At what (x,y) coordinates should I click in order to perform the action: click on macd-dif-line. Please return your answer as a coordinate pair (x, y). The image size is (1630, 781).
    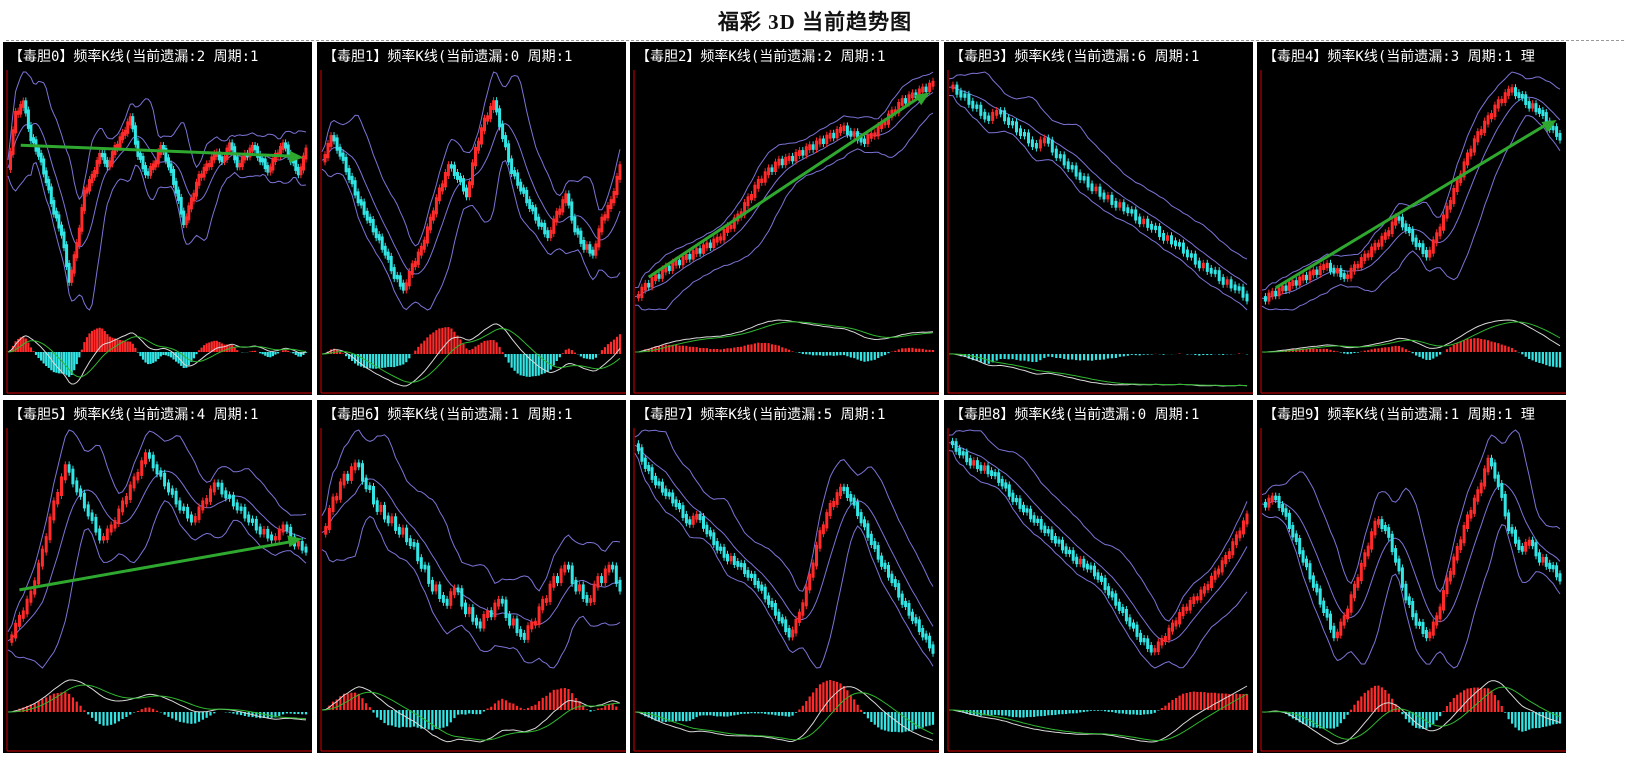
    Looking at the image, I should click on (1411, 712).